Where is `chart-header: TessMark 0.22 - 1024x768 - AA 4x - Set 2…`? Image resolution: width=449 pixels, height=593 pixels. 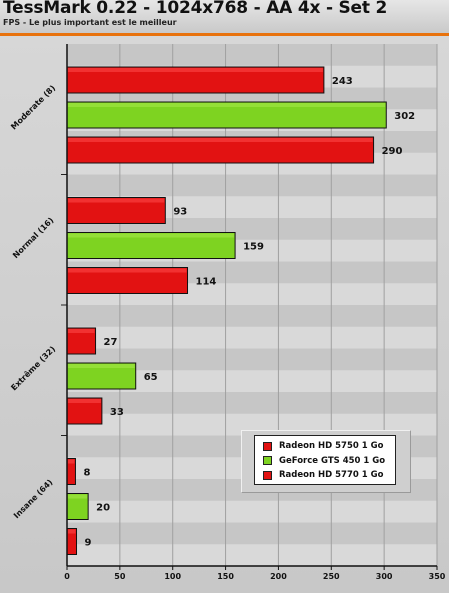 chart-header: TessMark 0.22 - 1024x768 - AA 4x - Set 2… is located at coordinates (224, 16).